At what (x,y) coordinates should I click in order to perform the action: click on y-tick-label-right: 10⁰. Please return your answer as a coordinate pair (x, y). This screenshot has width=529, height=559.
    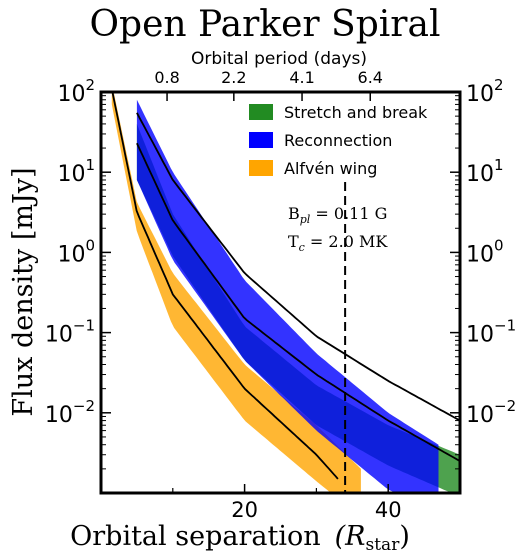
    Looking at the image, I should click on (485, 251).